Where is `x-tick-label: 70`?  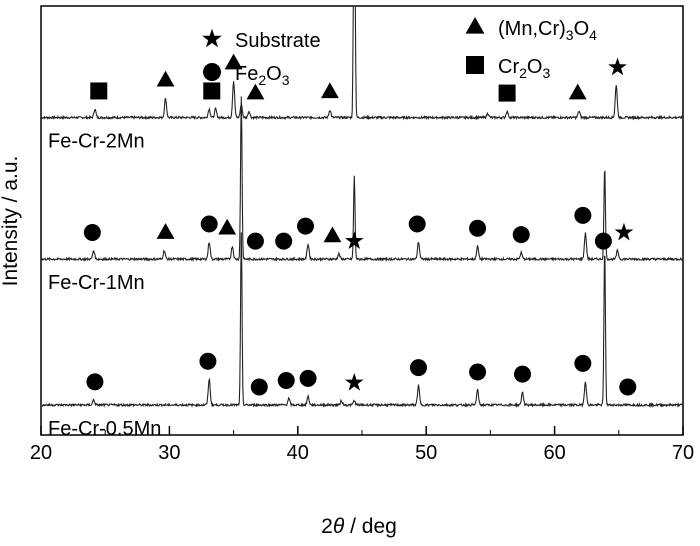 x-tick-label: 70 is located at coordinates (683, 453).